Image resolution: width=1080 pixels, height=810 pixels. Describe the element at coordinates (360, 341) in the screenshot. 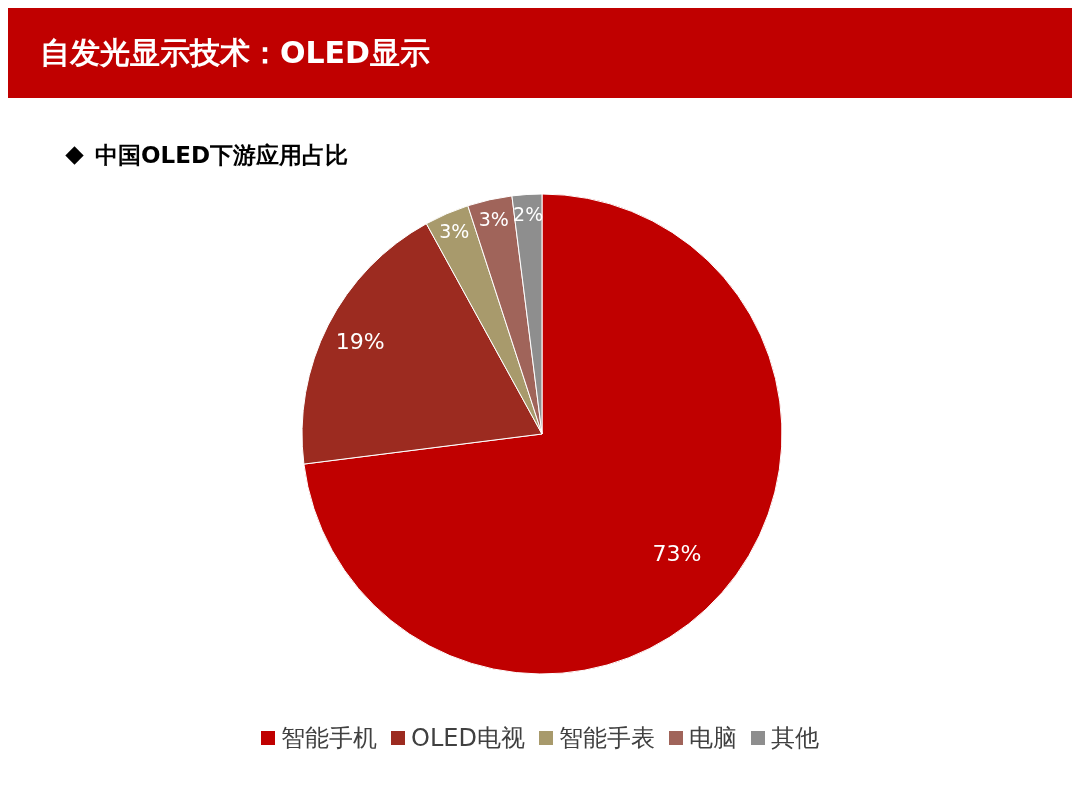

I see `data-label: 19%` at that location.